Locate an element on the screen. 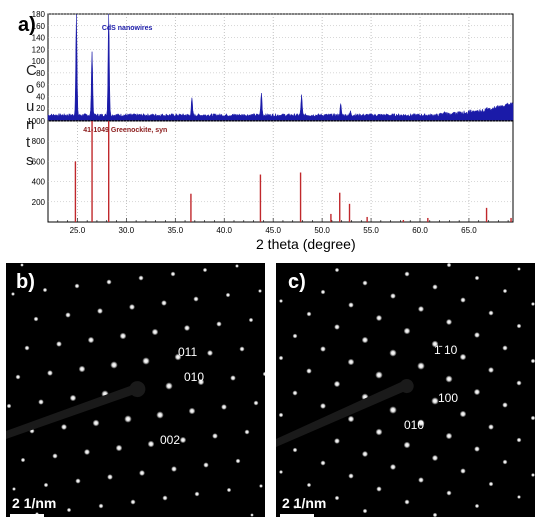 Image resolution: width=540 pixels, height=520 pixels. x-tick-label: 60.0 is located at coordinates (420, 230).